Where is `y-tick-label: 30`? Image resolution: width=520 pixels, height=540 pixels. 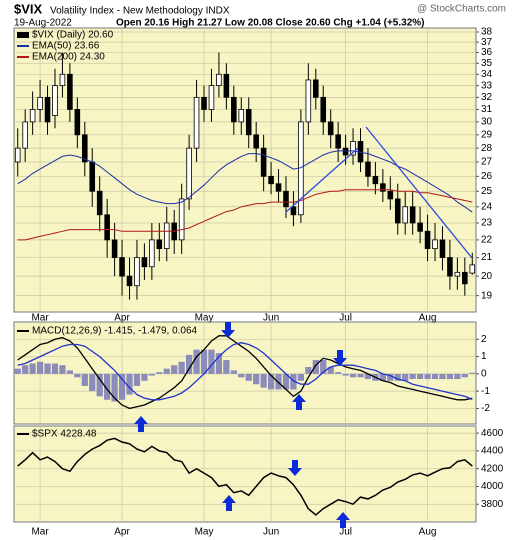 y-tick-label: 30 is located at coordinates (487, 122).